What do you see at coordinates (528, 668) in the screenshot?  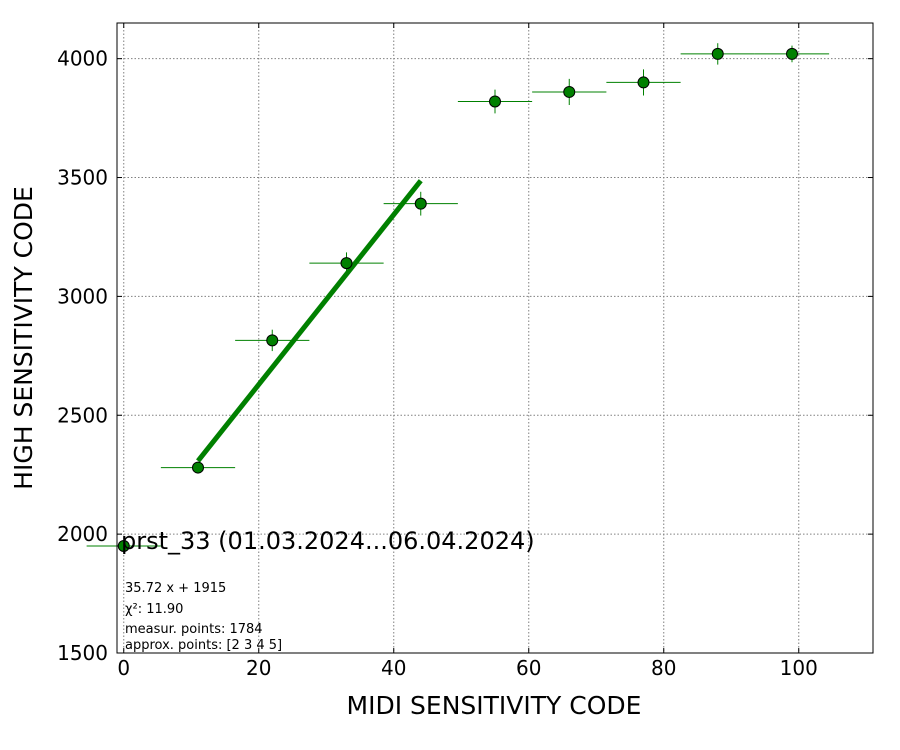 I see `x-tick-label: 60` at bounding box center [528, 668].